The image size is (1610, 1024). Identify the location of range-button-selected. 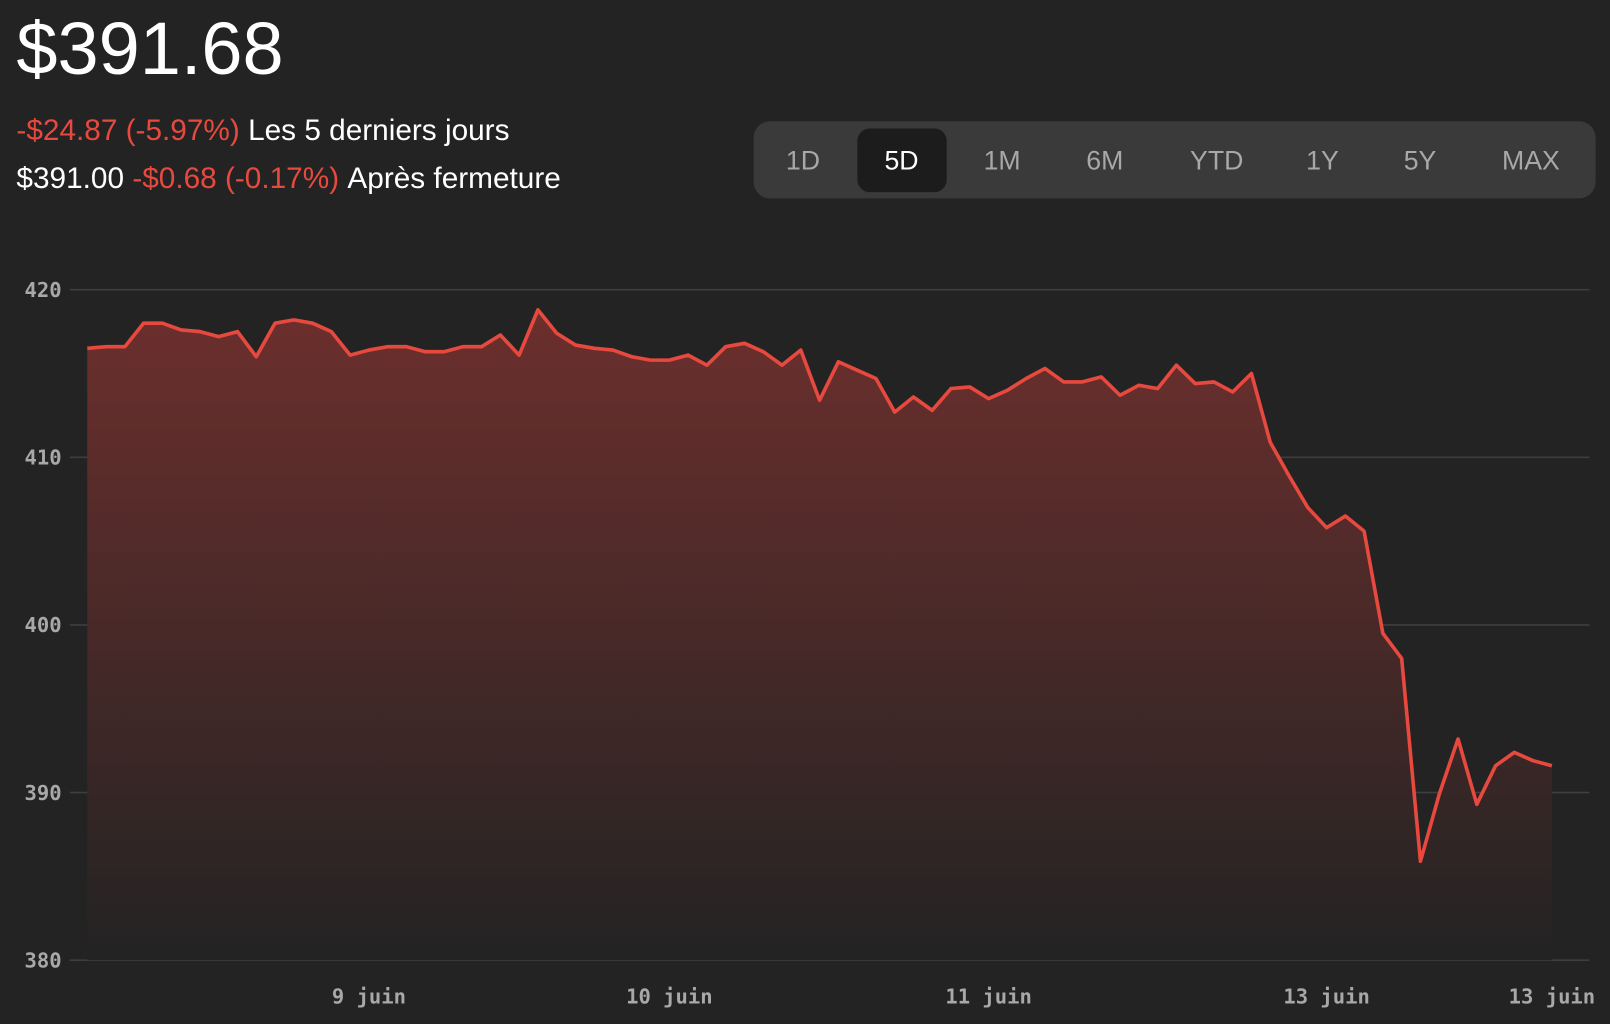
(902, 160).